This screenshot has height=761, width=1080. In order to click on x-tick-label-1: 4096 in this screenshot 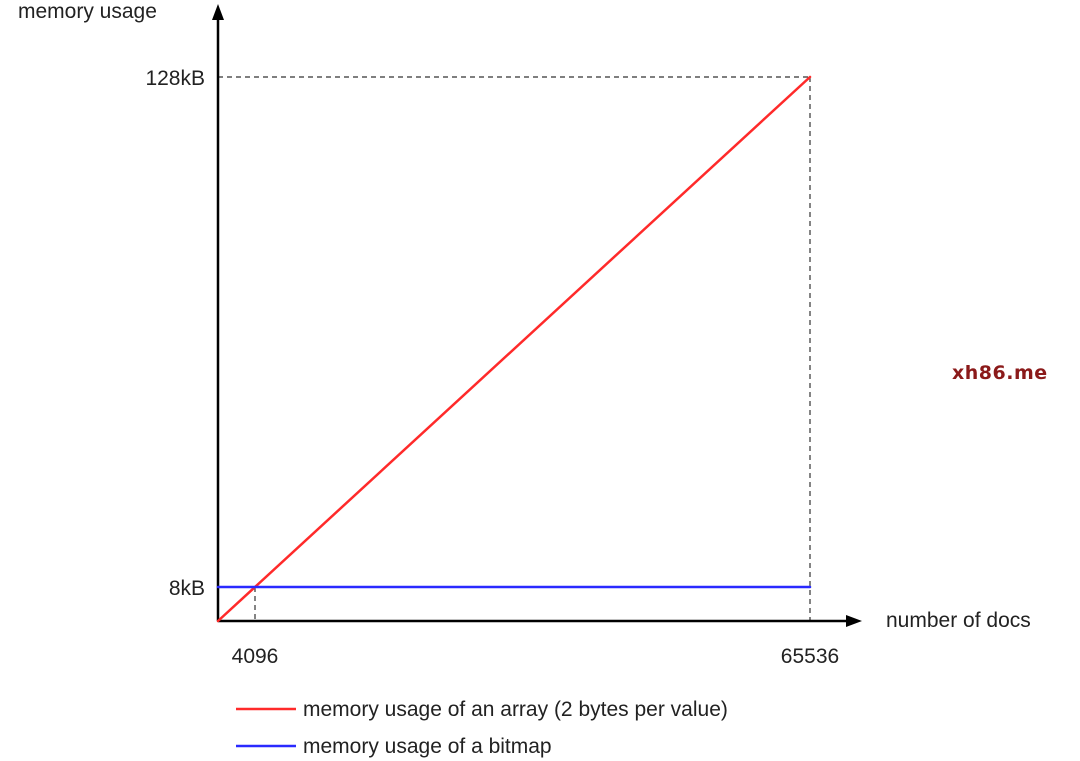, I will do `click(255, 656)`.